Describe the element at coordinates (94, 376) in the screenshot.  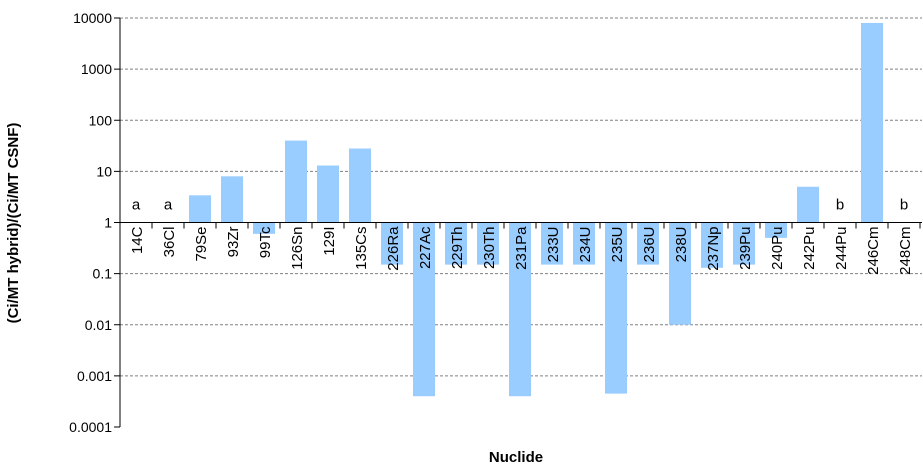
I see `y-tick-label: 0.001` at that location.